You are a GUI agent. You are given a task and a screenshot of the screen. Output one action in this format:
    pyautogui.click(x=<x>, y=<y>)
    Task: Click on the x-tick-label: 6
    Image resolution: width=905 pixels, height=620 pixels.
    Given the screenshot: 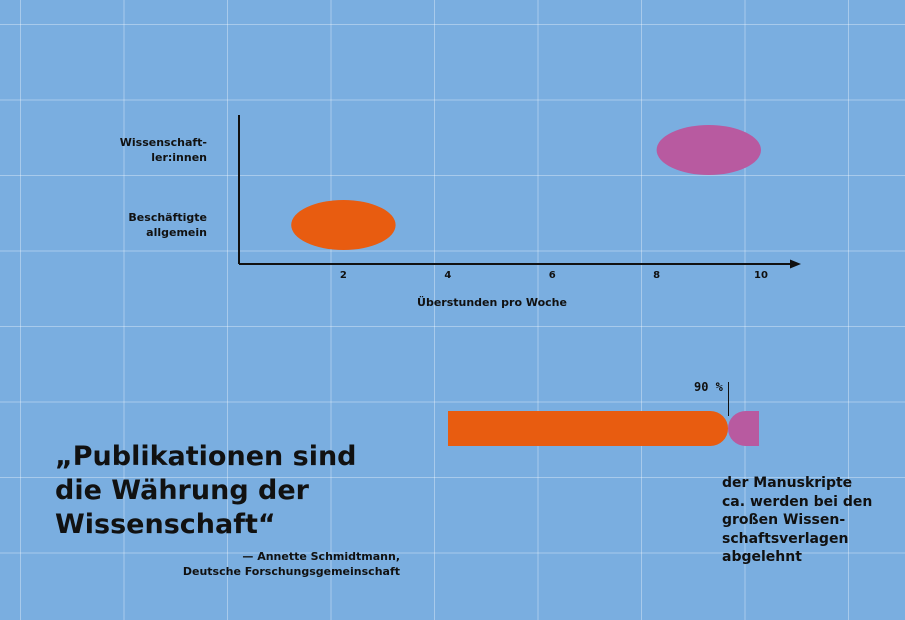 What is the action you would take?
    pyautogui.click(x=552, y=275)
    